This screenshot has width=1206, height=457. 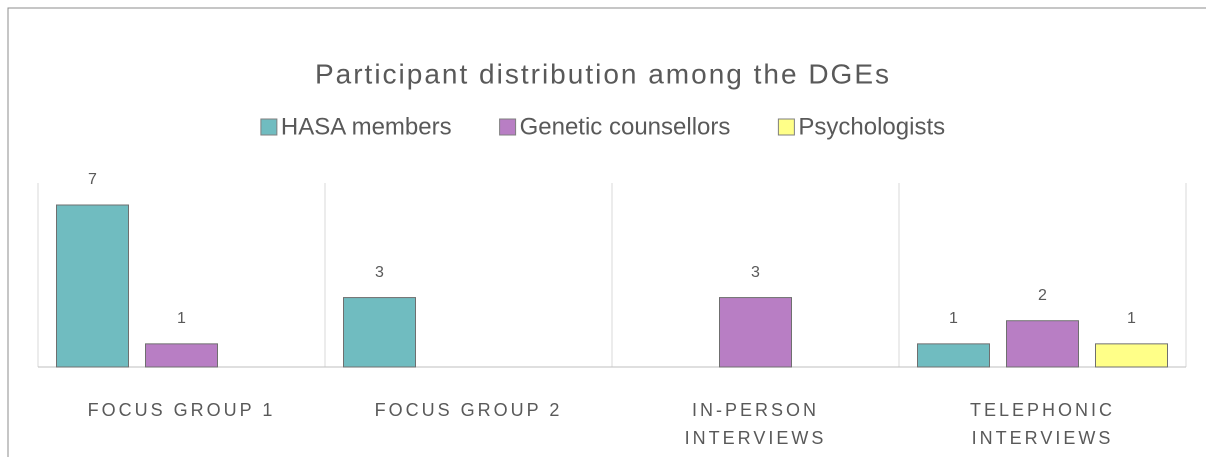 What do you see at coordinates (92, 179) in the screenshot?
I see `data-label: 7` at bounding box center [92, 179].